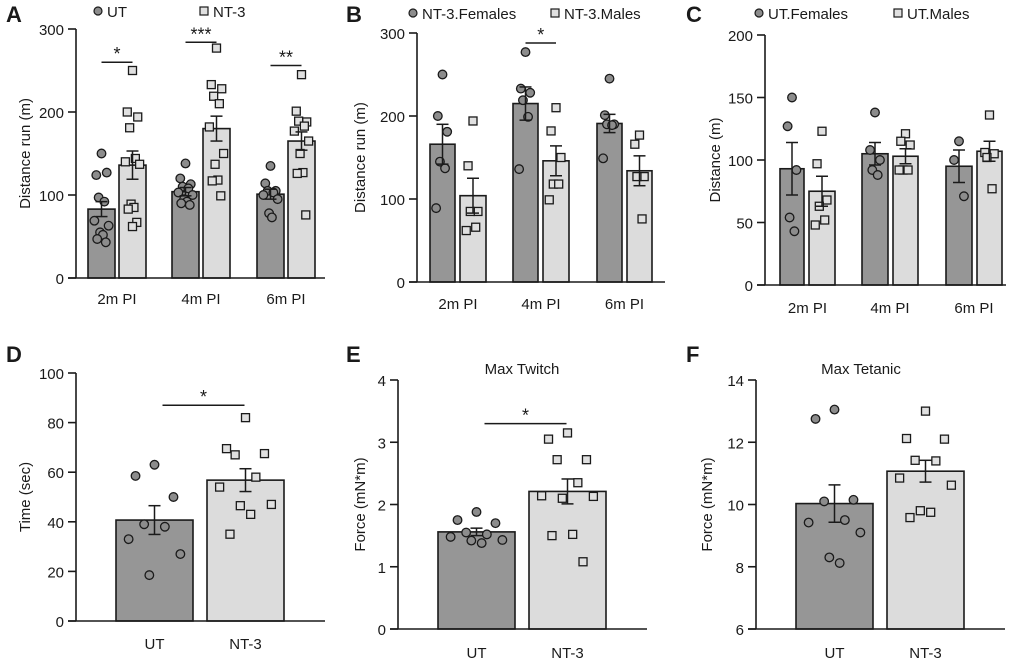 The image size is (1020, 670). I want to click on panel-letter: D, so click(14, 354).